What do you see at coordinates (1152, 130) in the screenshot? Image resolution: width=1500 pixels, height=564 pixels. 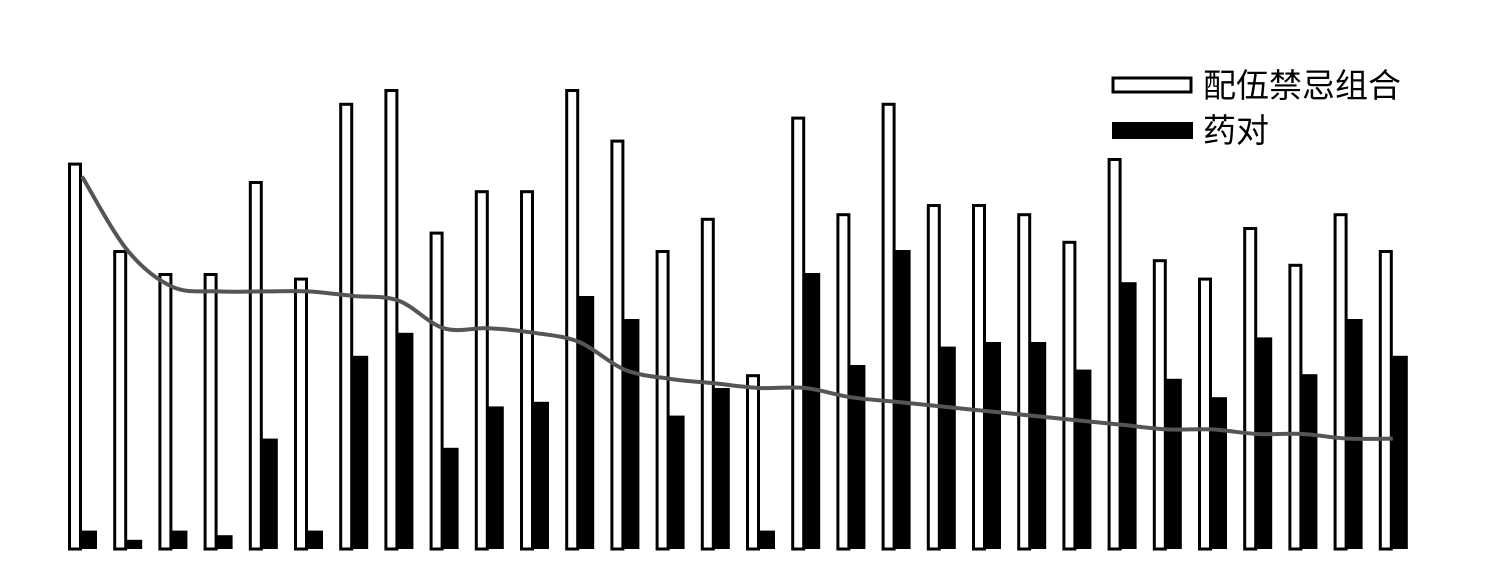 I see `legend-swatch-black` at bounding box center [1152, 130].